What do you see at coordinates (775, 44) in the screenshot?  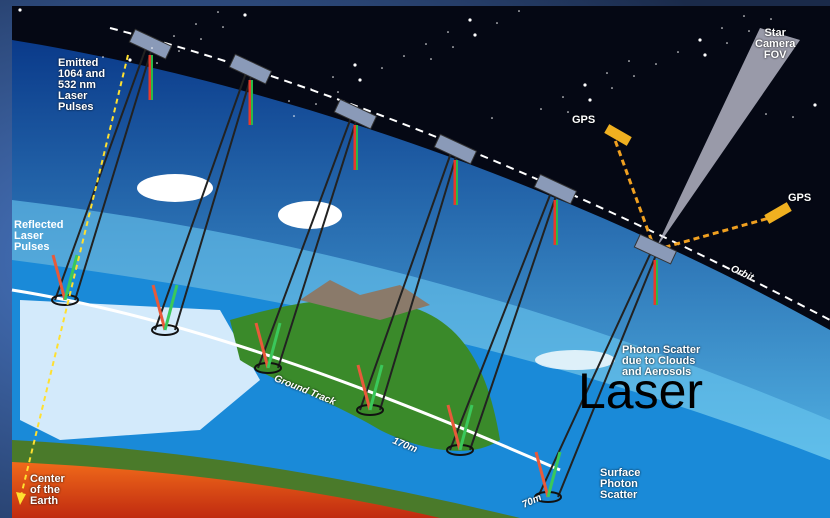 I see `star-camera-fov-label: Star Camera FOV` at bounding box center [775, 44].